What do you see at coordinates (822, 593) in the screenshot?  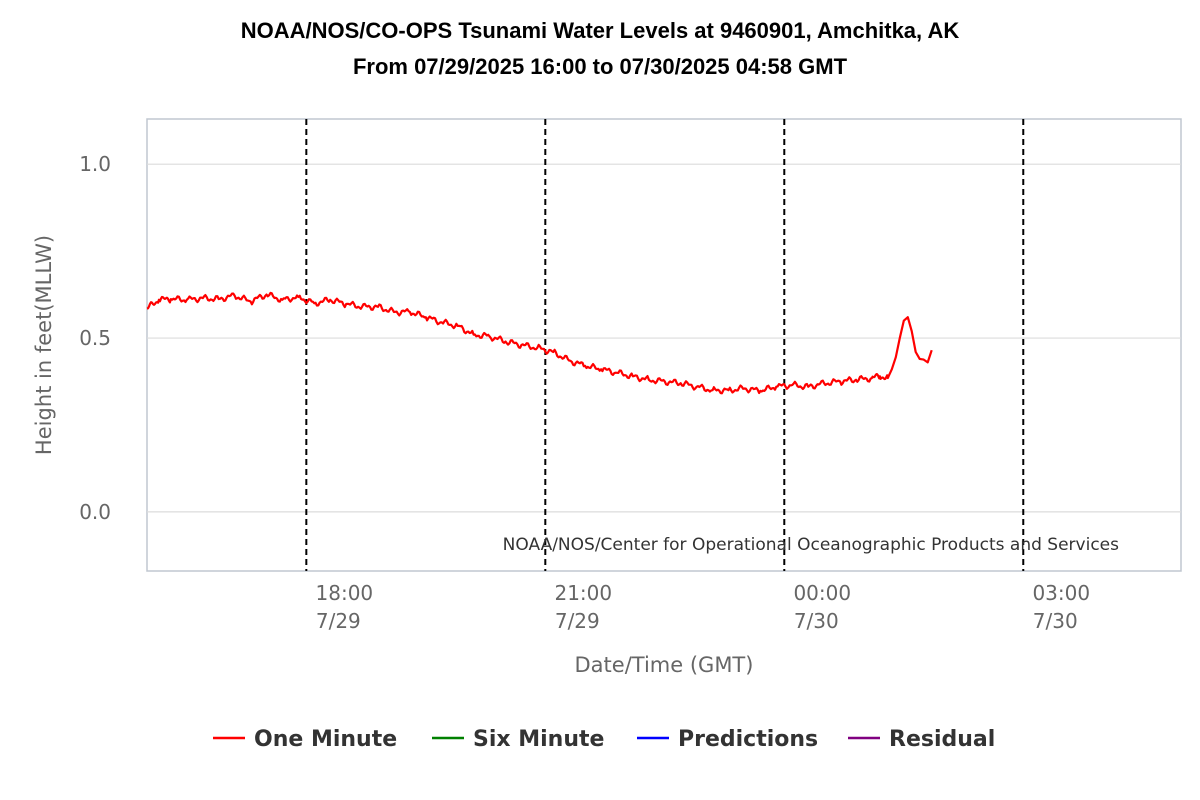 I see `x-tick-time-label: 00:00` at bounding box center [822, 593].